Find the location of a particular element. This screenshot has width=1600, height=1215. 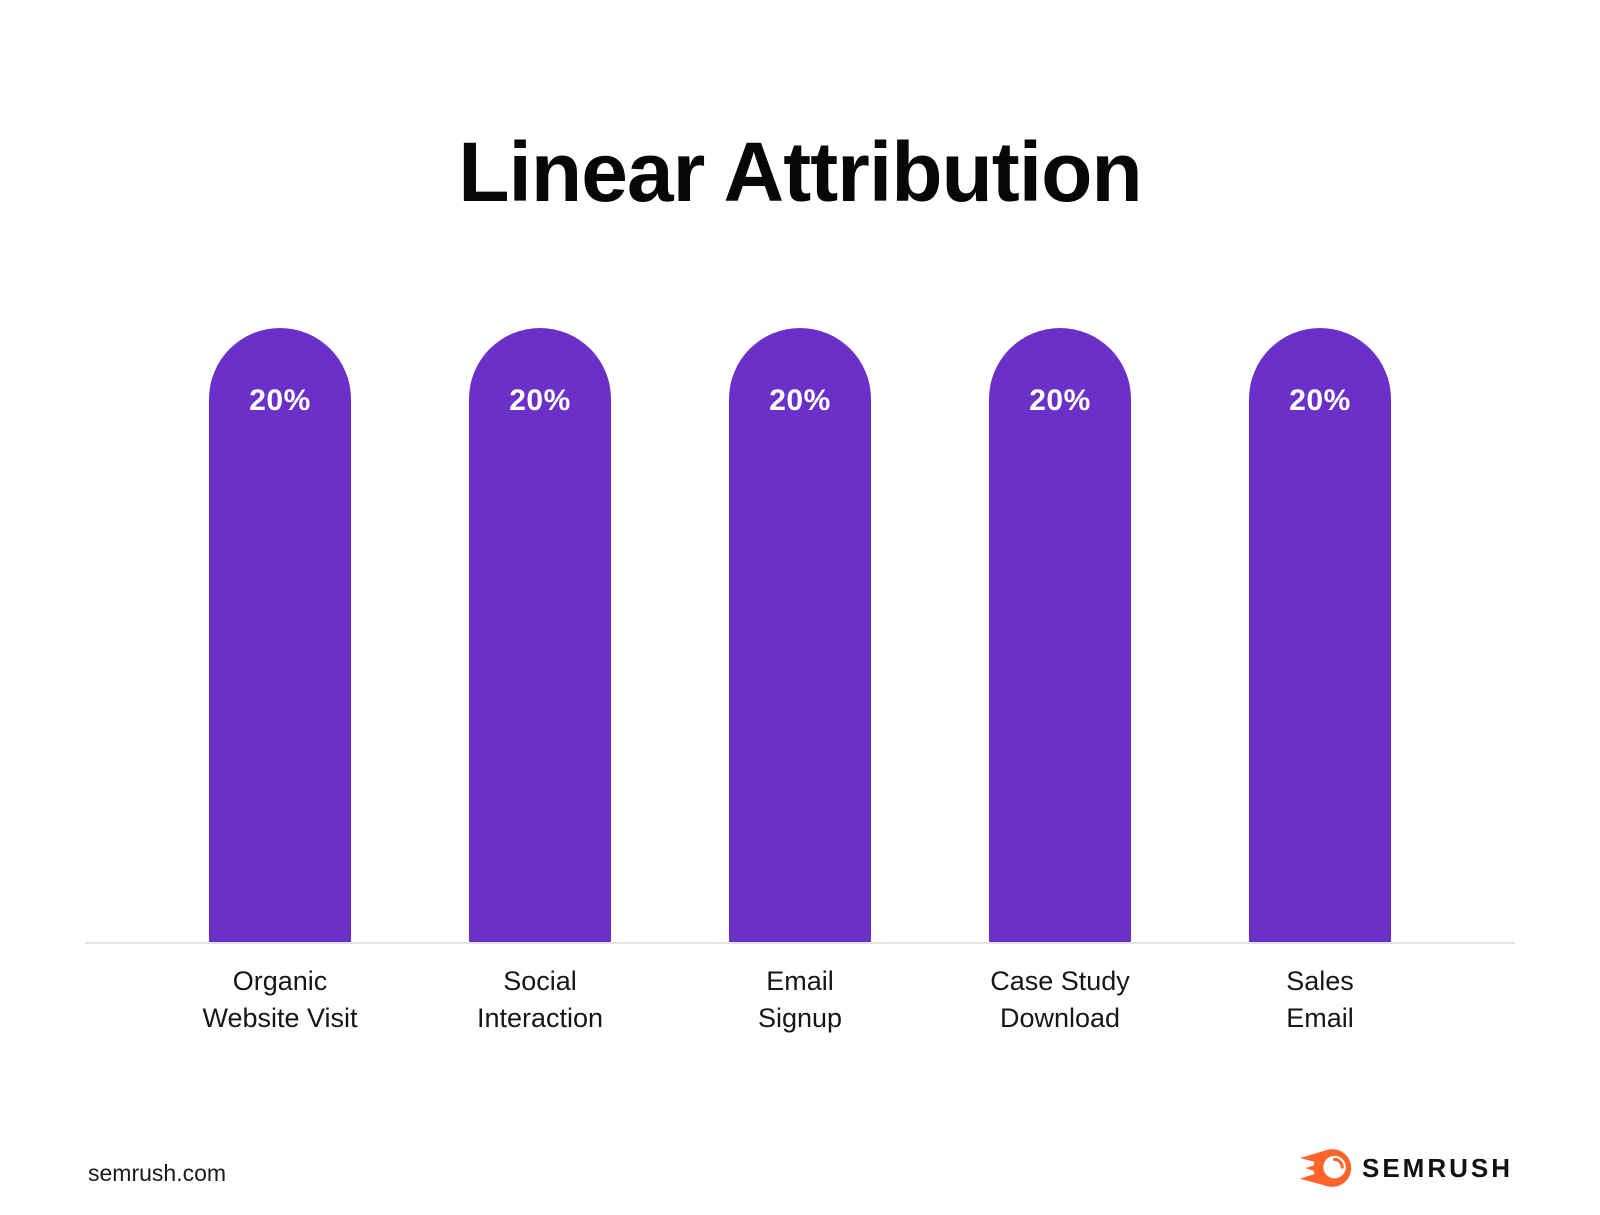

label-line: Social is located at coordinates (540, 981).